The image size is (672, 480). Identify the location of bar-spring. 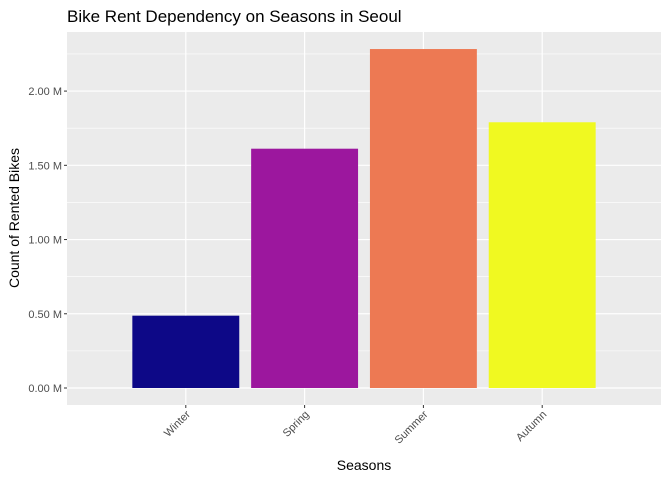
(305, 268).